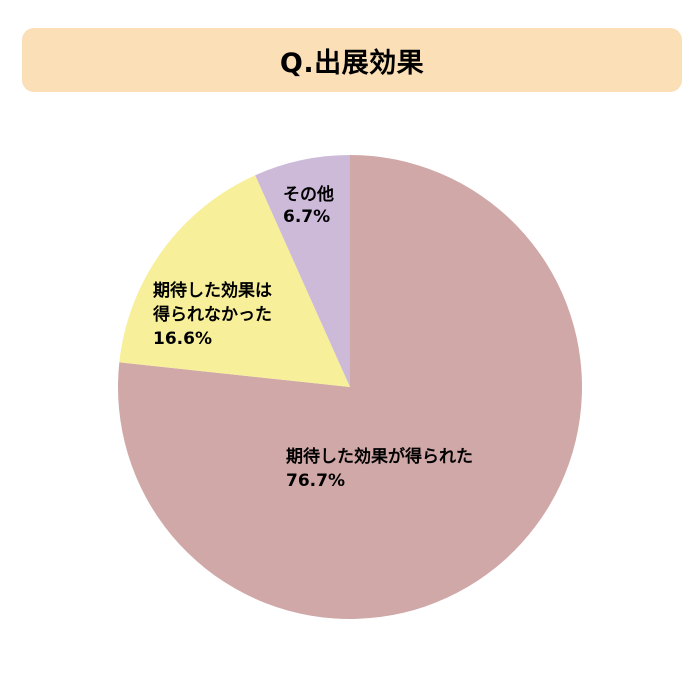 This screenshot has width=700, height=700. What do you see at coordinates (352, 63) in the screenshot?
I see `chart-title: Q.出展効果` at bounding box center [352, 63].